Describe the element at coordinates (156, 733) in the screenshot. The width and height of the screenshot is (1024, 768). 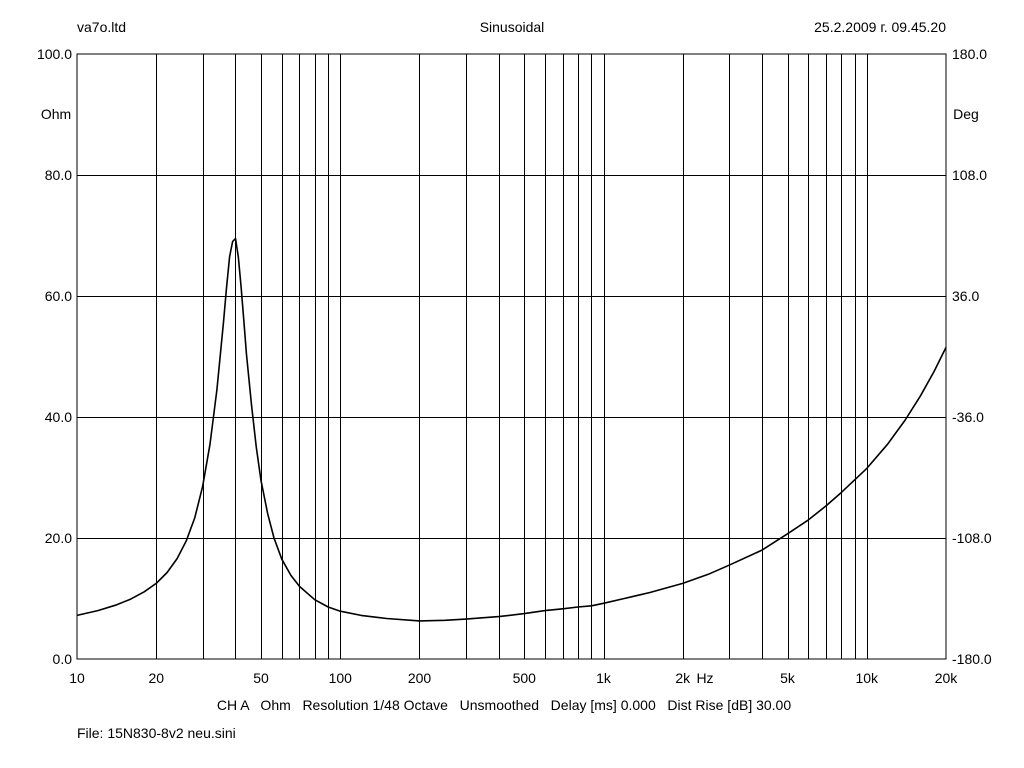
I see `file-label: File: 15N830-8v2 neu.sini` at that location.